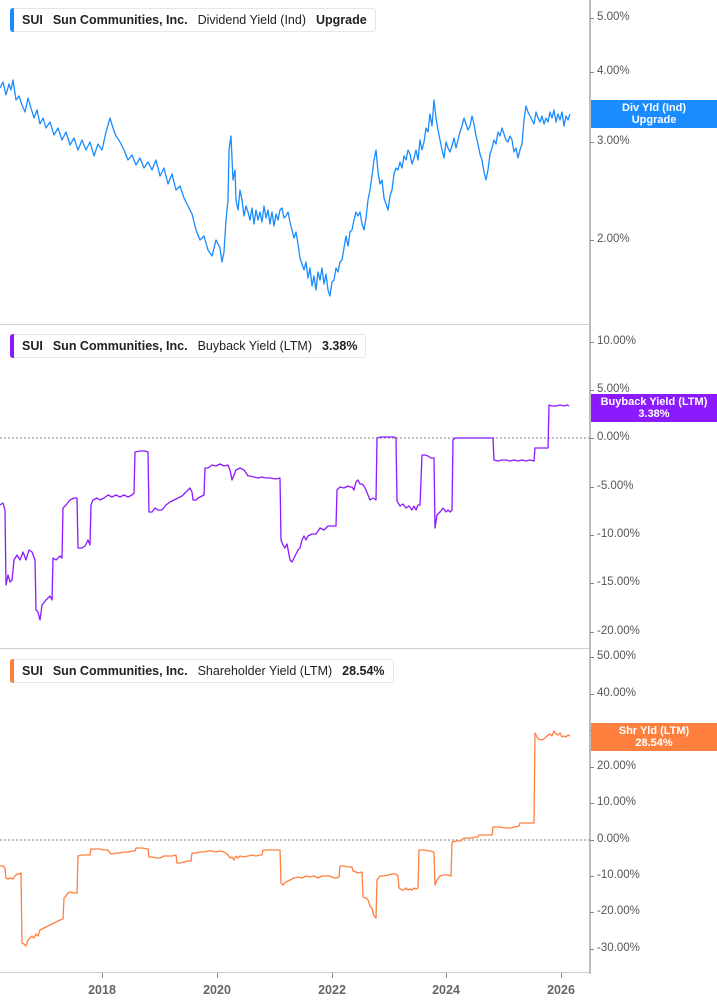 The width and height of the screenshot is (717, 1005). Describe the element at coordinates (251, 20) in the screenshot. I see `legend-metric: Dividend Yield (Ind)` at that location.